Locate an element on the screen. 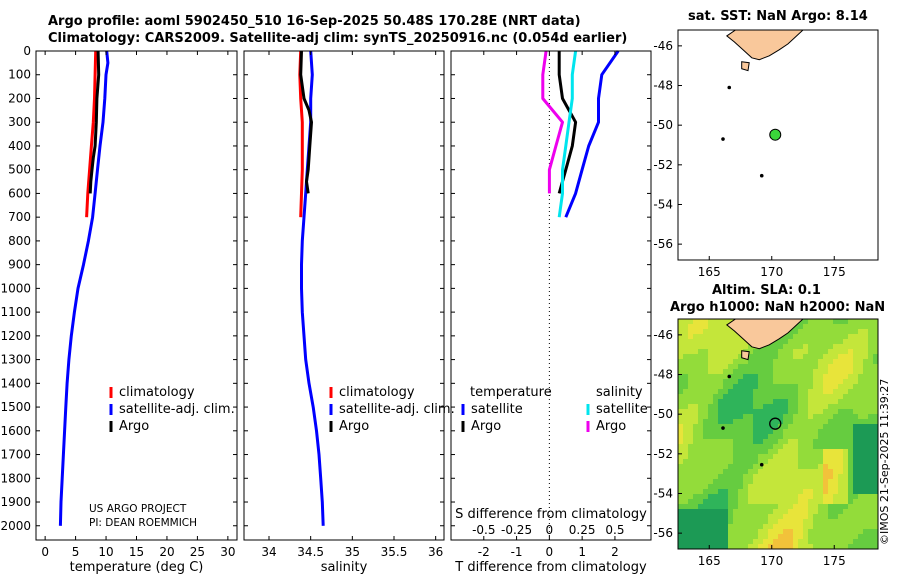  argo-height-title: Argo h1000: NaN h2000: NaN is located at coordinates (778, 307).